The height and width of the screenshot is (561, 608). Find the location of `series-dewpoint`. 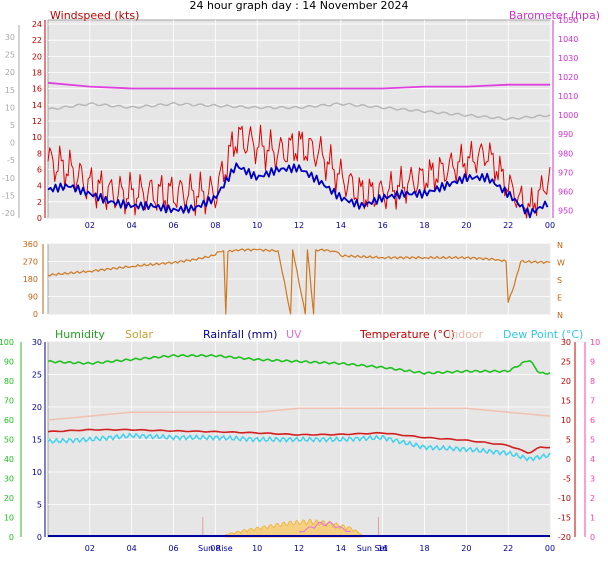

series-dewpoint is located at coordinates (299, 447).